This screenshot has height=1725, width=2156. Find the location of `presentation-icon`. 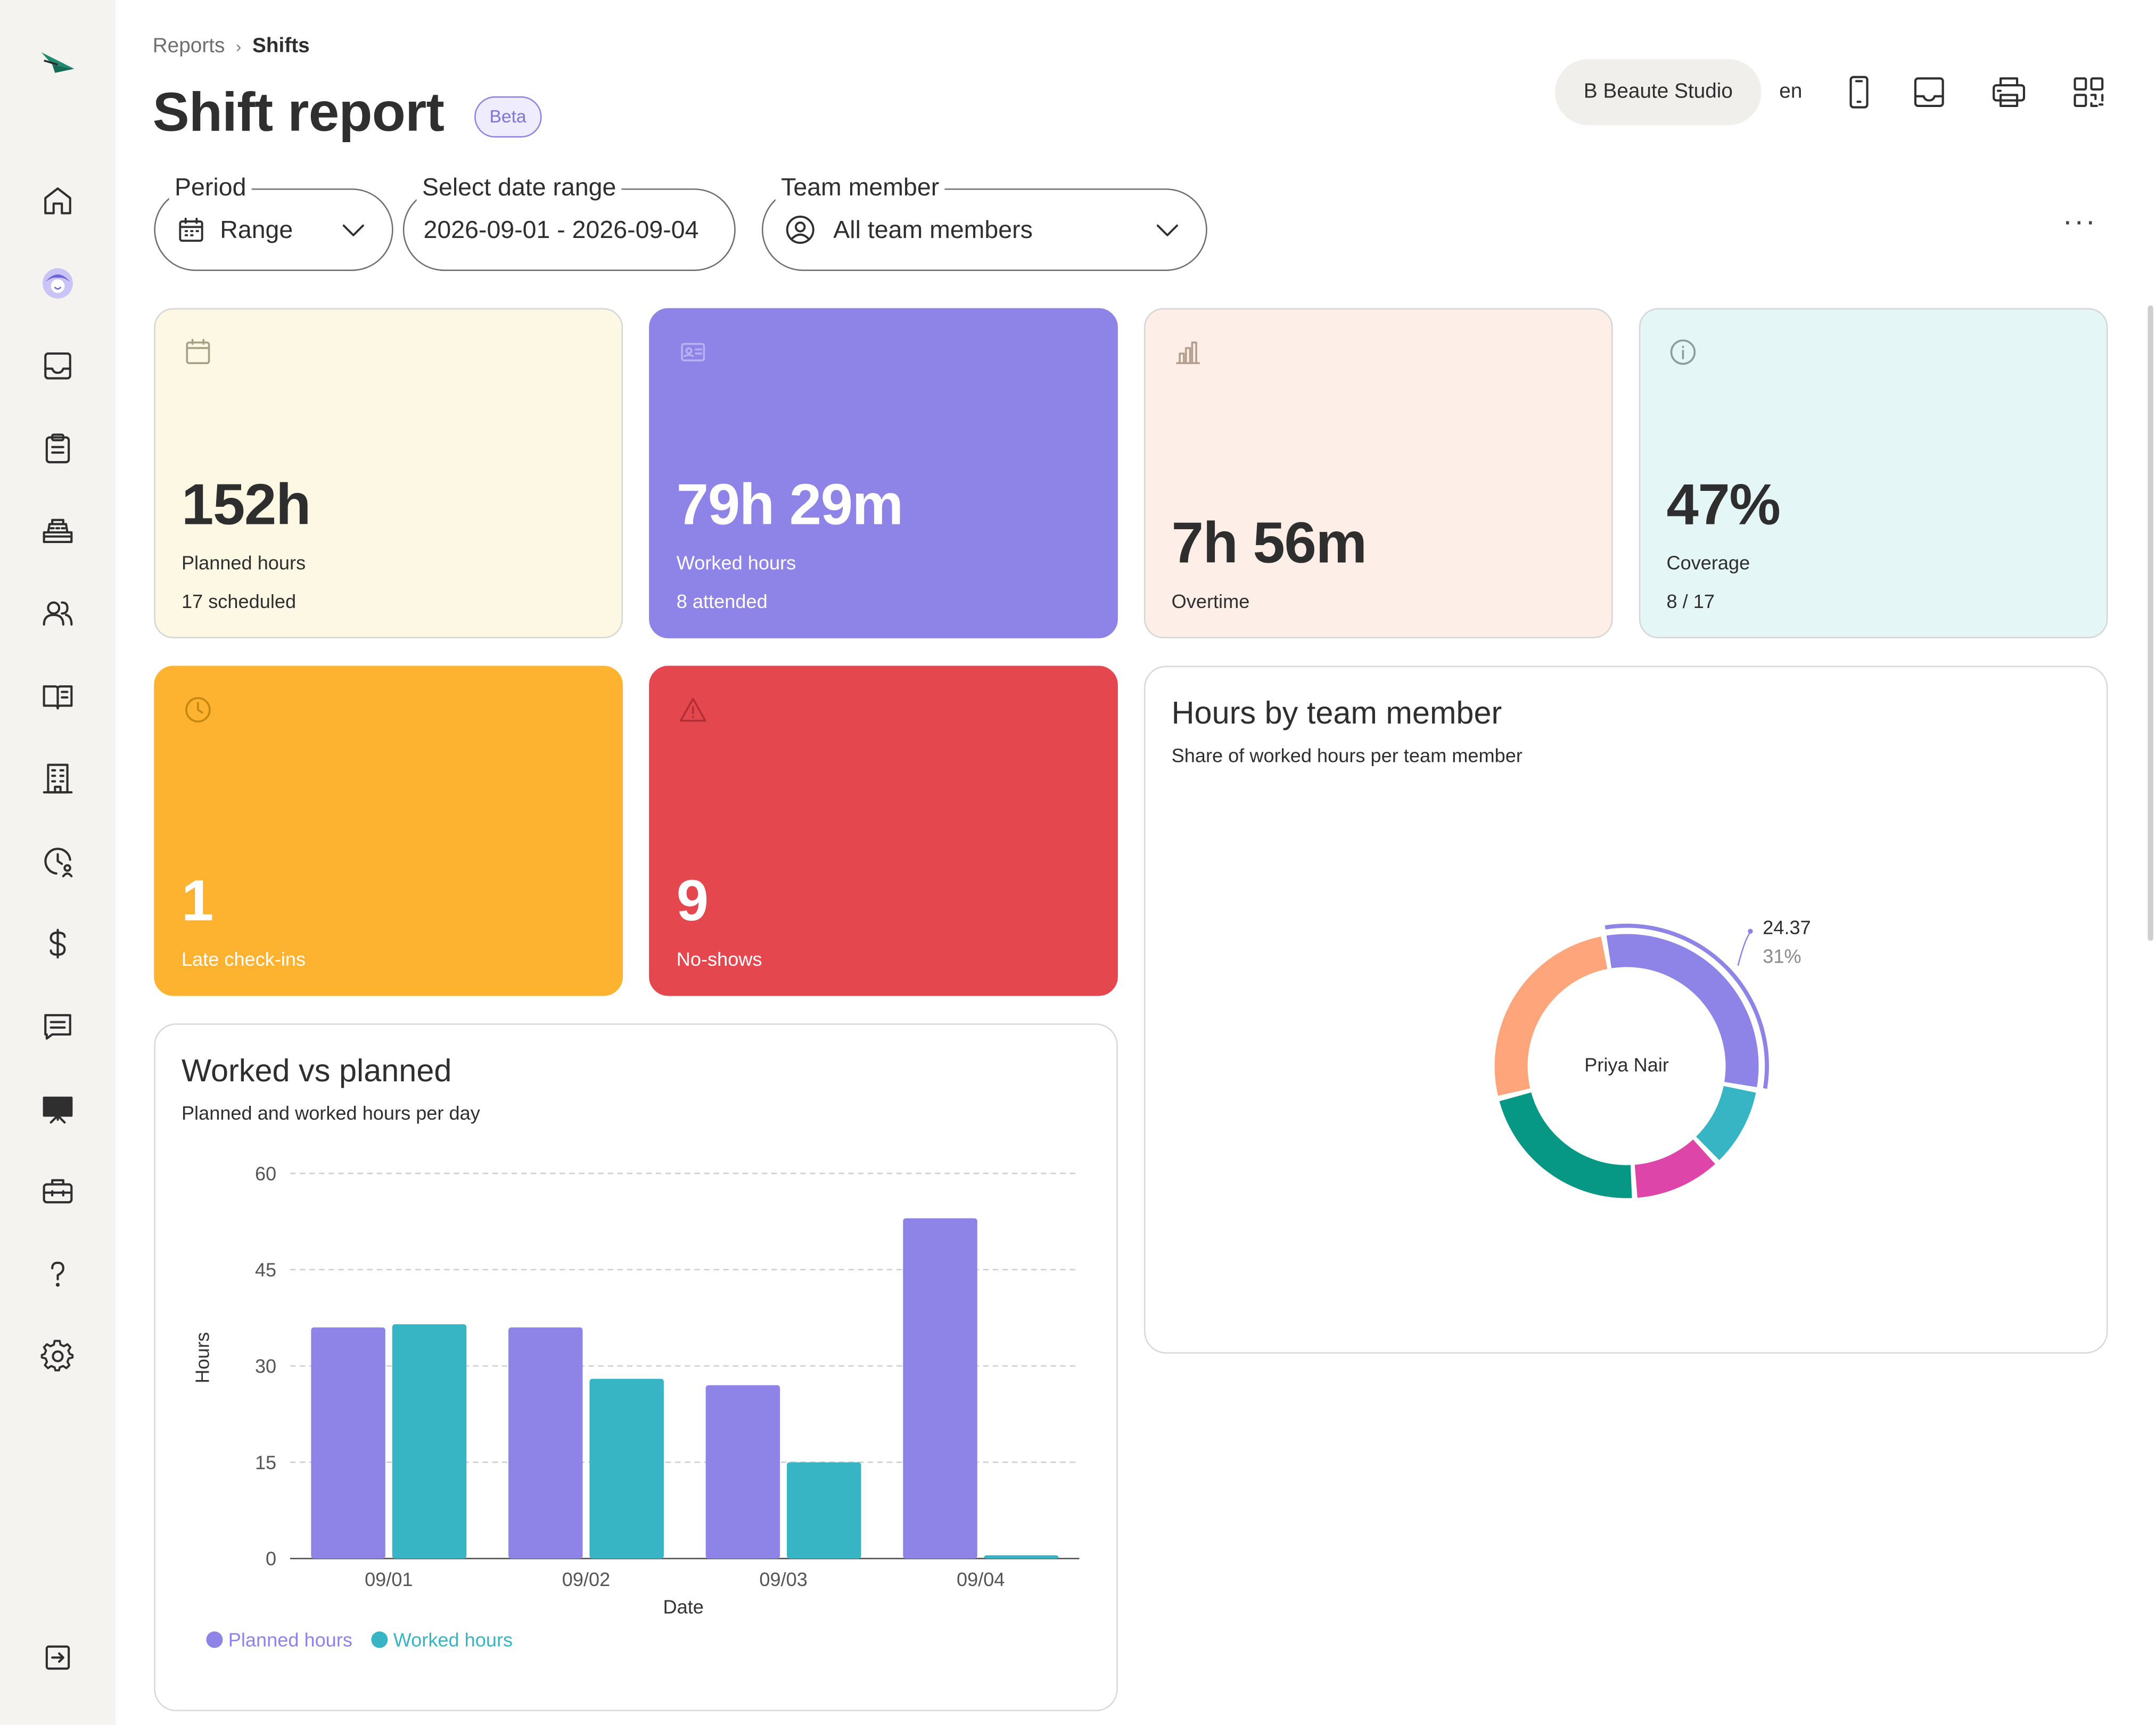

presentation-icon is located at coordinates (57, 1109).